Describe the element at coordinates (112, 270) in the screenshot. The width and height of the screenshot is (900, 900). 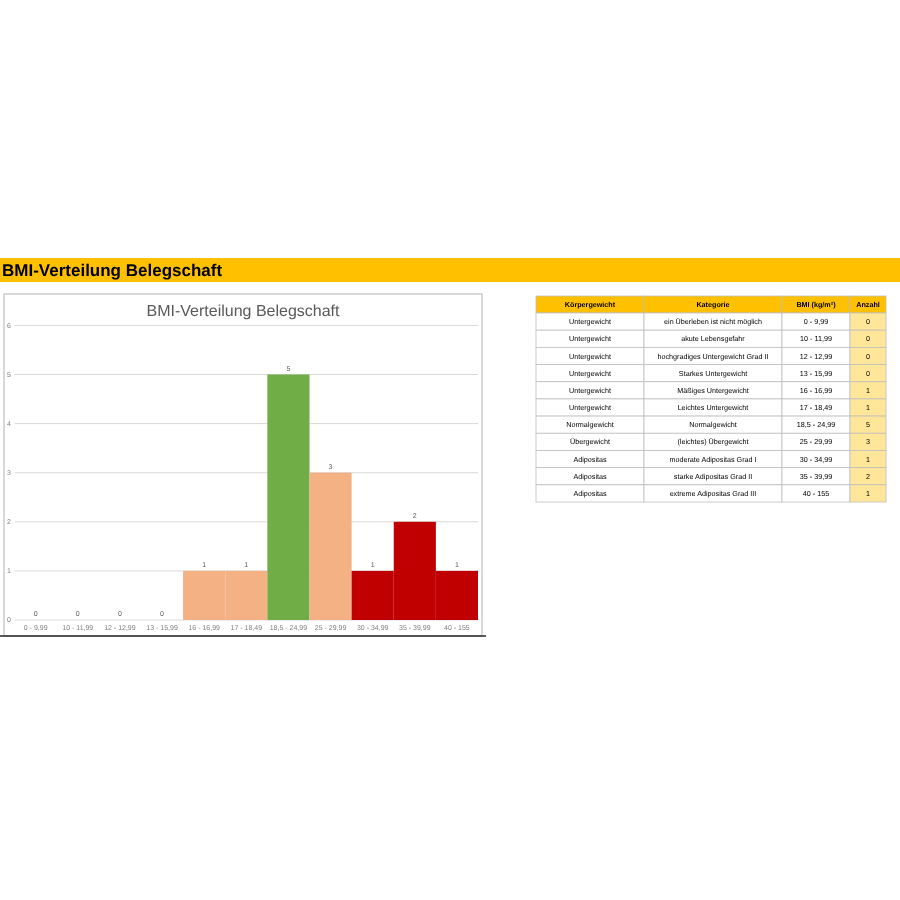
I see `text: BMI-Verteilung Belegschaft` at that location.